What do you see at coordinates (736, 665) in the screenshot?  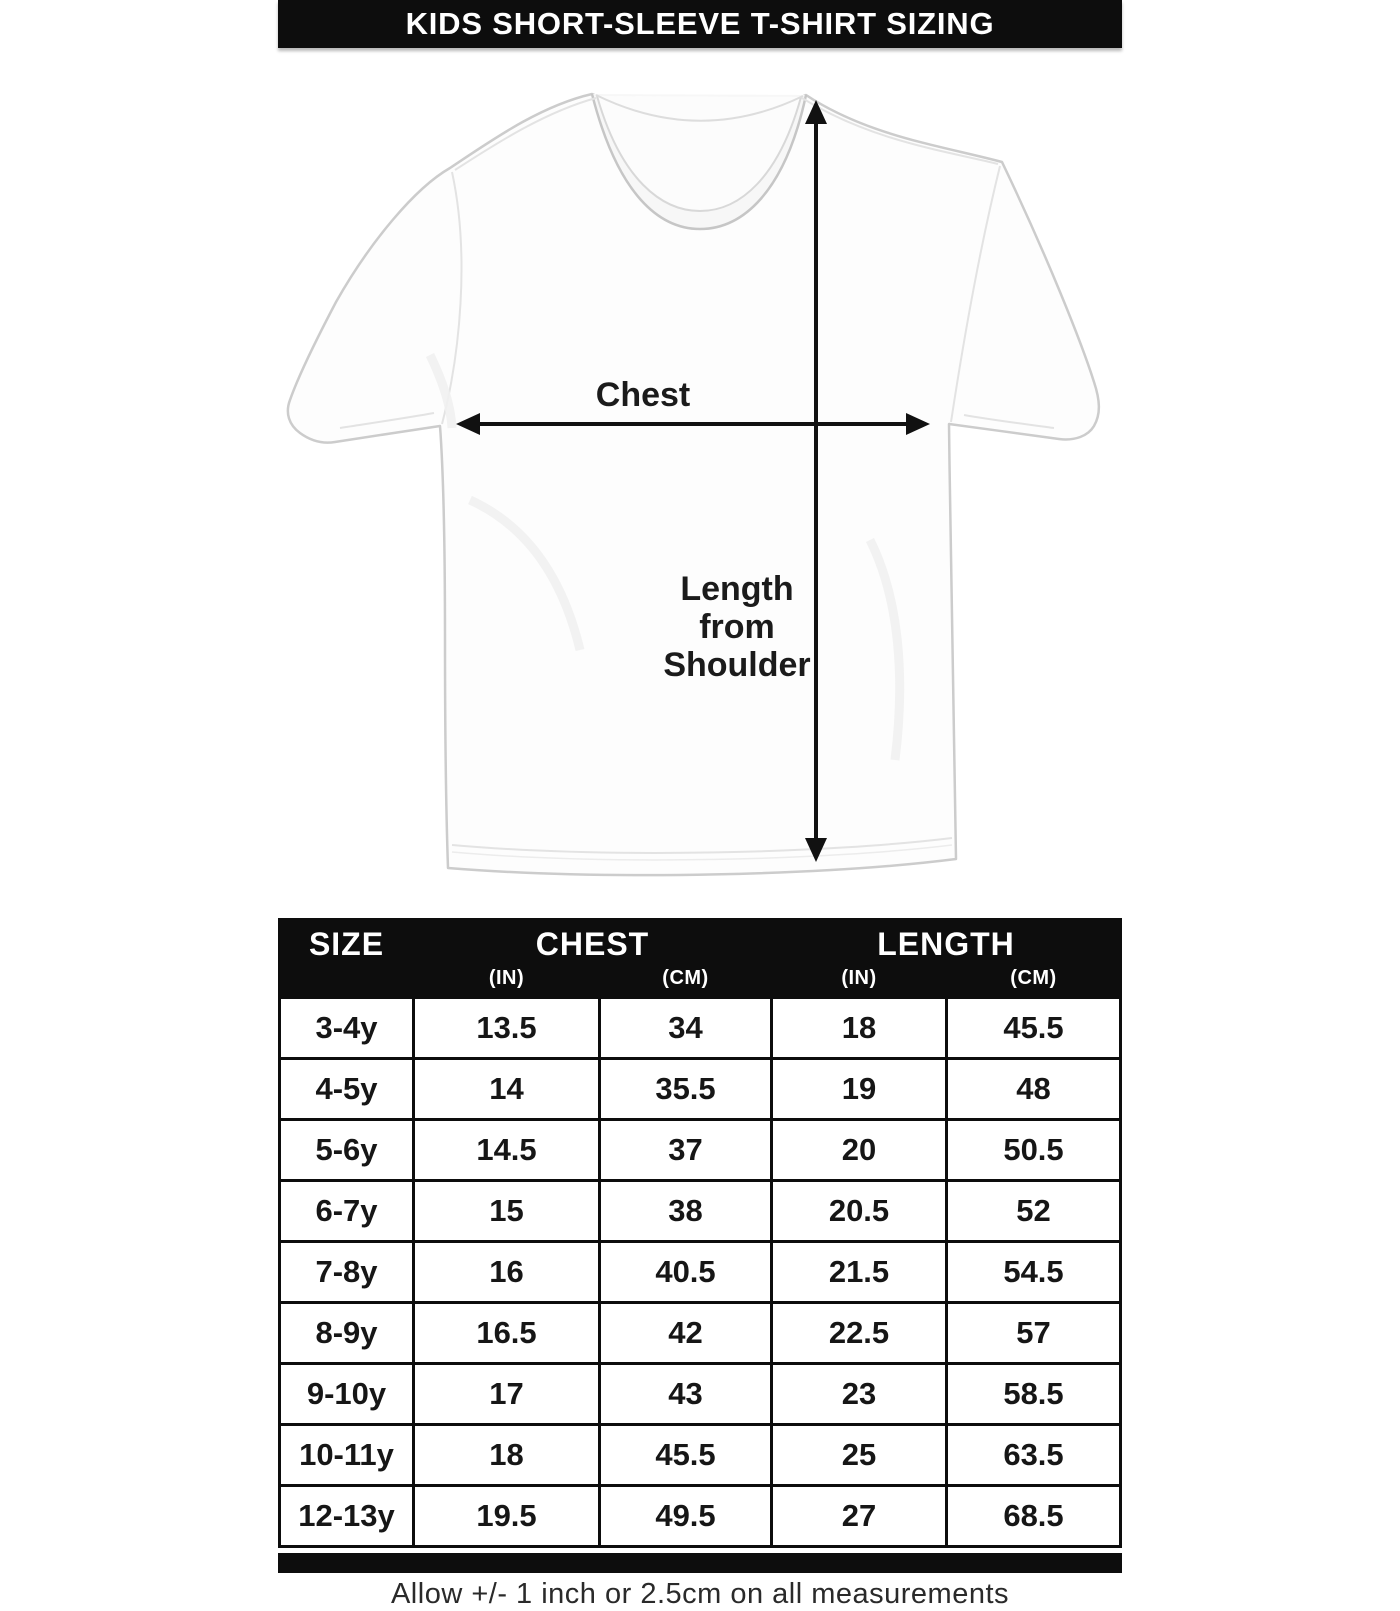 I see `length-label-line3: Shoulder` at bounding box center [736, 665].